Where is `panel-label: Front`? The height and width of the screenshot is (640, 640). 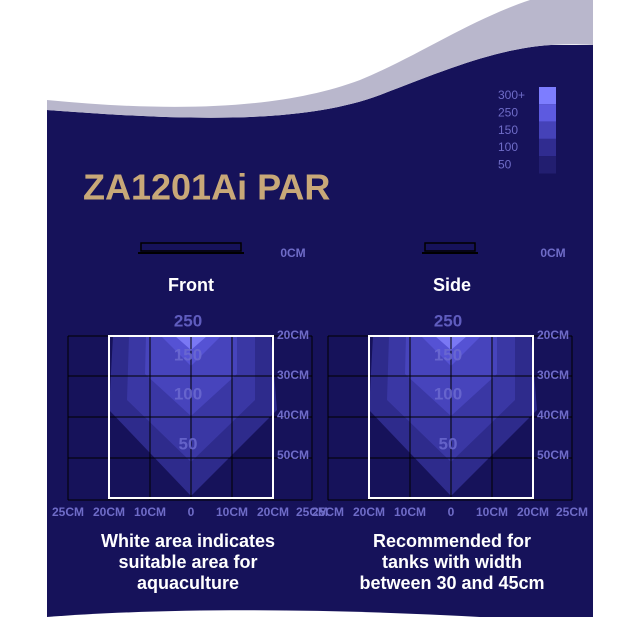 panel-label: Front is located at coordinates (191, 285).